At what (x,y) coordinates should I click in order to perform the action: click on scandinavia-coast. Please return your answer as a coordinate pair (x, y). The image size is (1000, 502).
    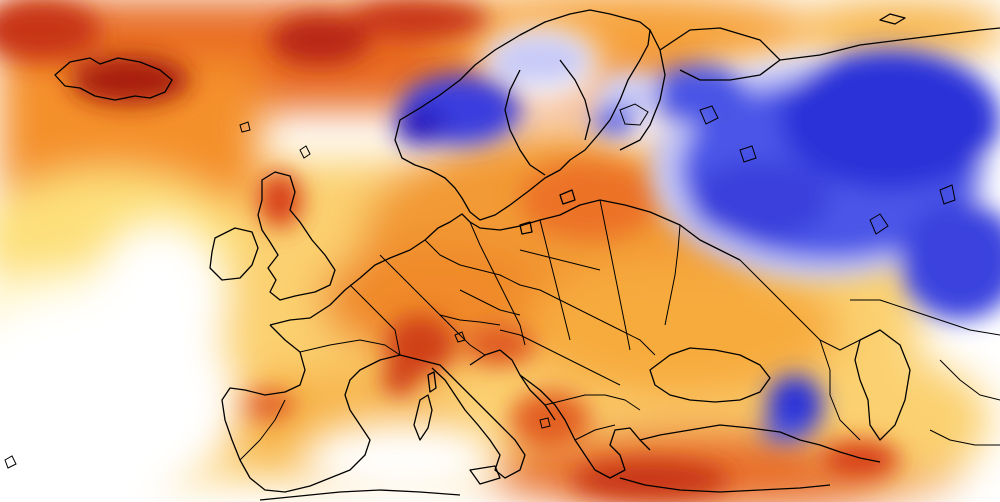
    Looking at the image, I should click on (522, 115).